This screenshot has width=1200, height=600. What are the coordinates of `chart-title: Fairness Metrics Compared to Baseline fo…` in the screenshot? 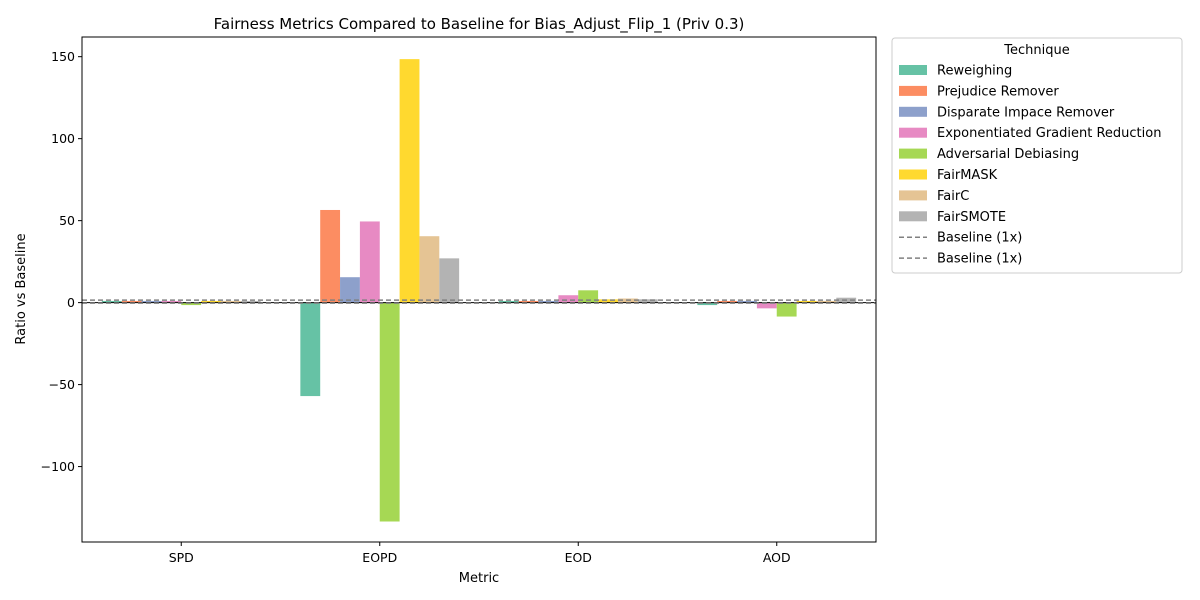 It's located at (479, 24).